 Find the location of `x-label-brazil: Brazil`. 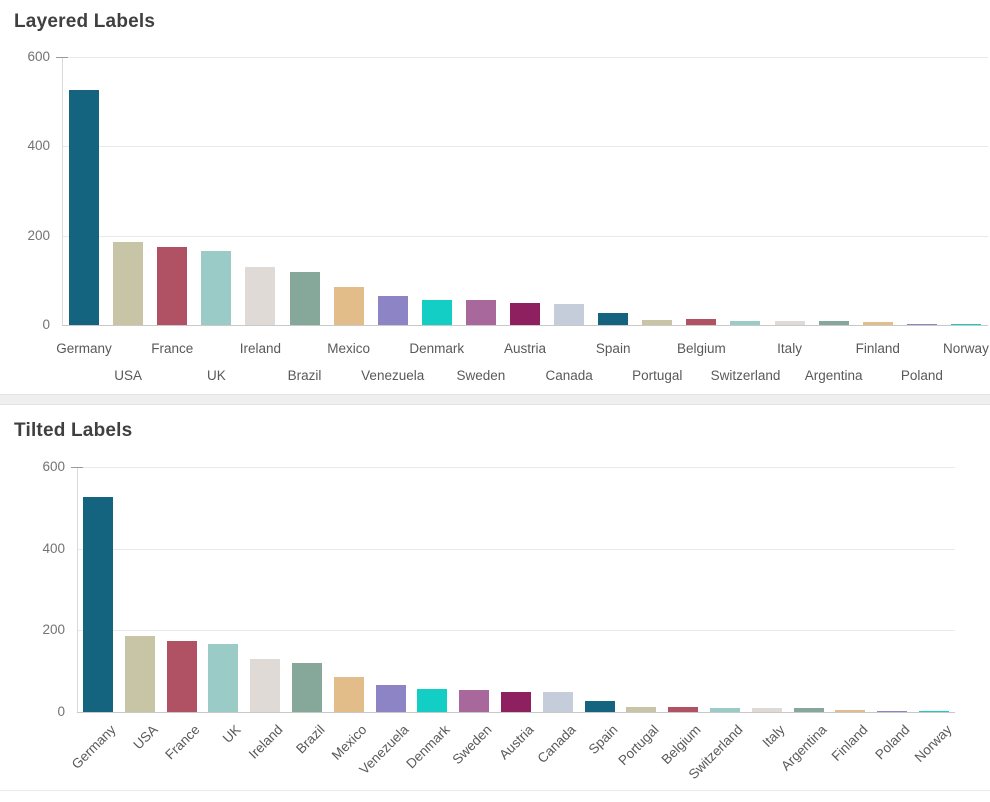

x-label-brazil: Brazil is located at coordinates (304, 375).